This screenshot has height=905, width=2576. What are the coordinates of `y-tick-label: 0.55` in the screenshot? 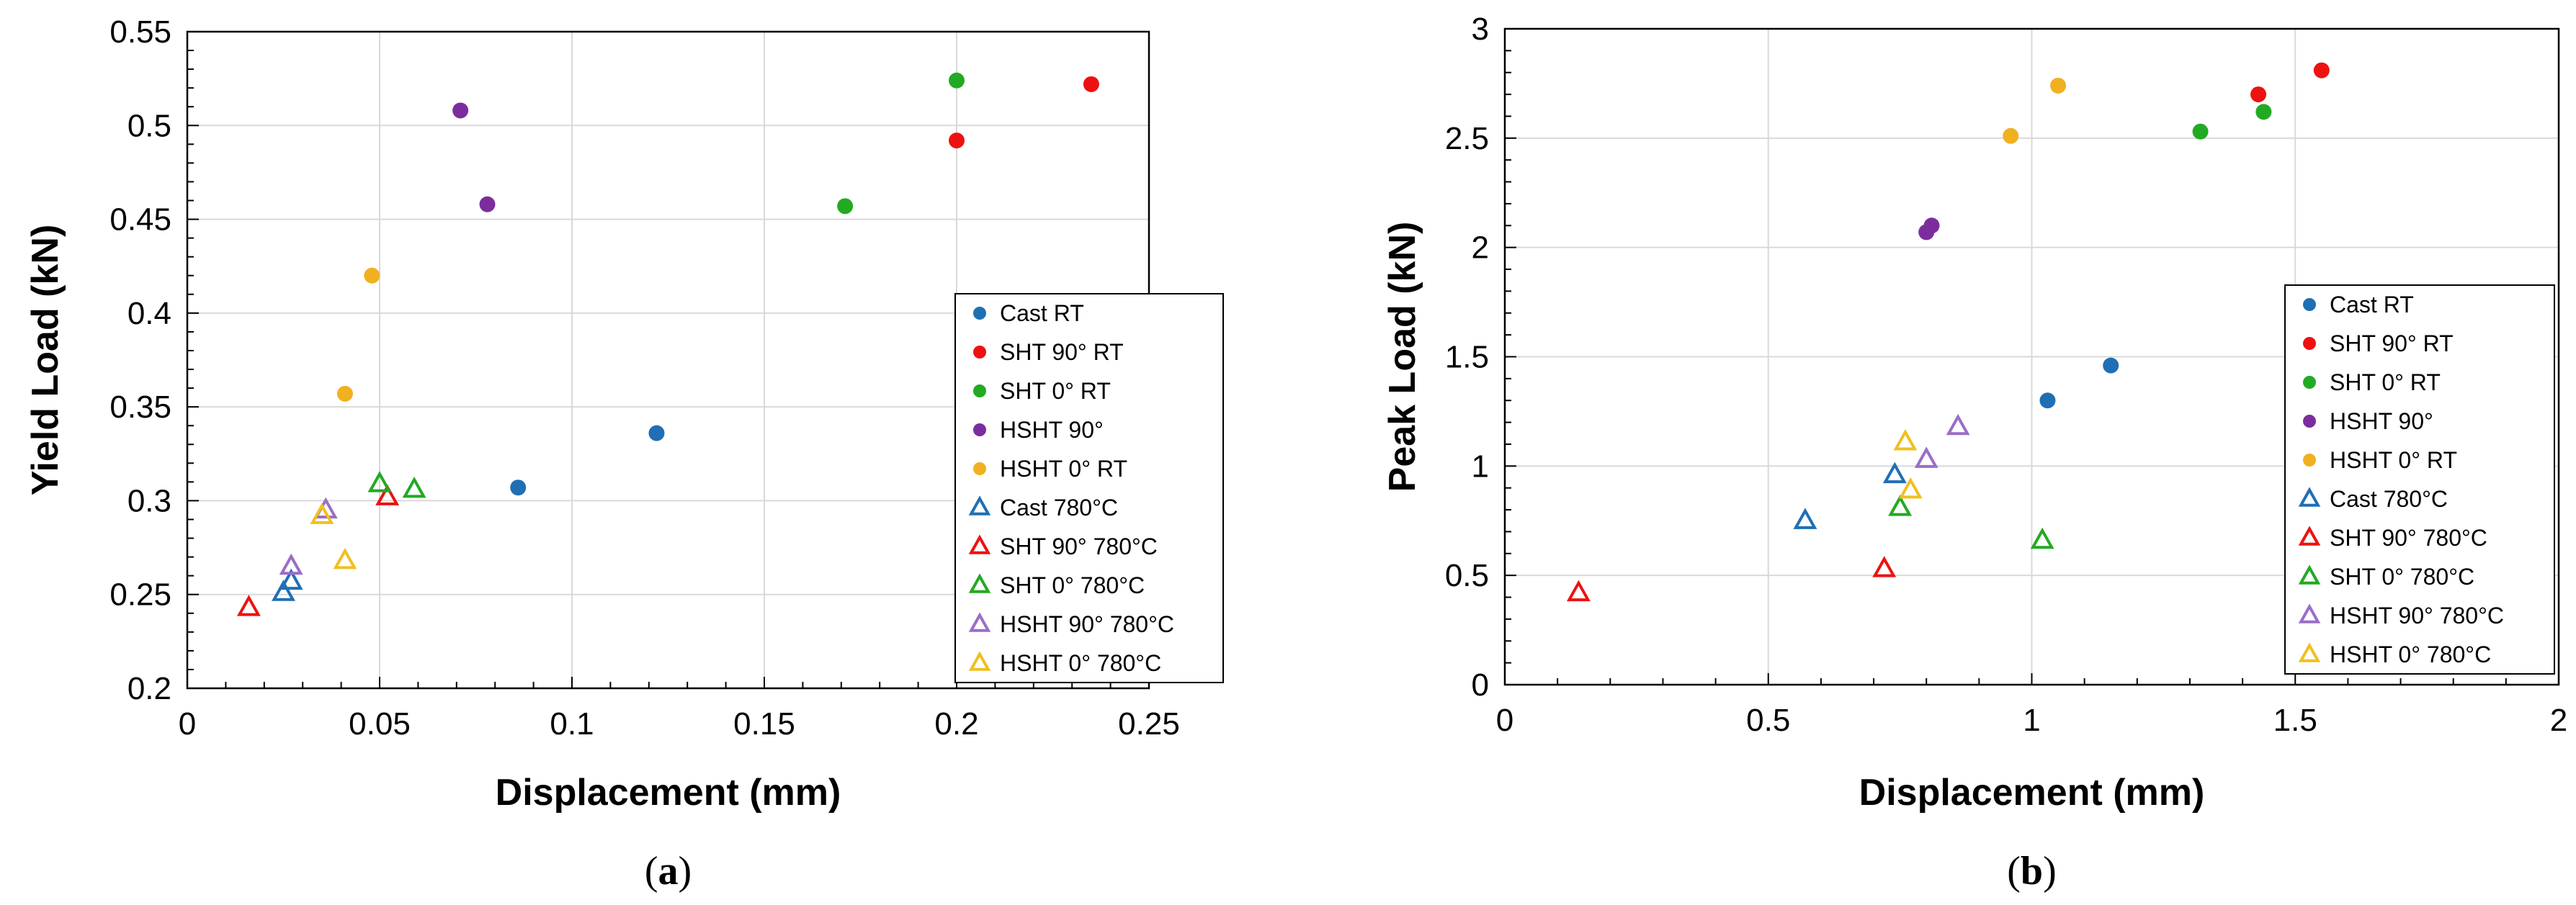 It's located at (140, 32).